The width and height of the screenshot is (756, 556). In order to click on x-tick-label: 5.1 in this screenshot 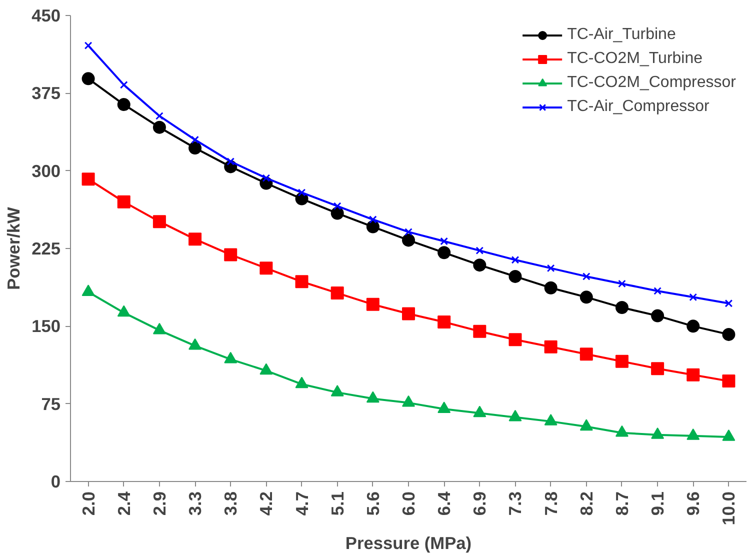, I will do `click(337, 503)`.